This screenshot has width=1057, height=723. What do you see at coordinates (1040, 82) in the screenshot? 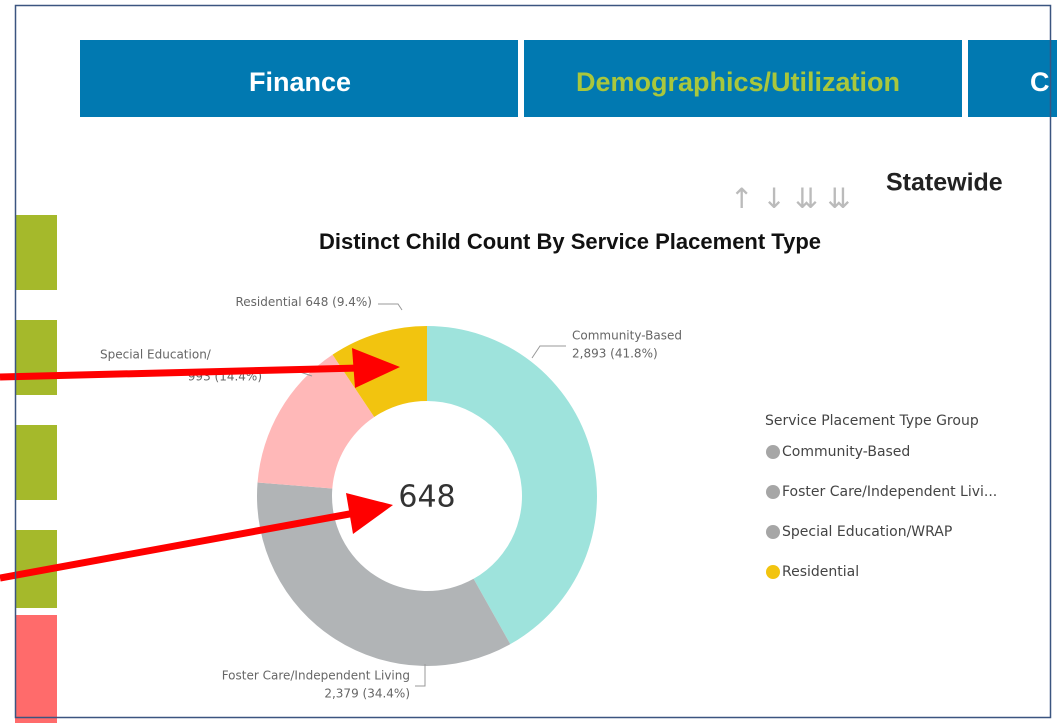
I see `tab-label: C` at bounding box center [1040, 82].